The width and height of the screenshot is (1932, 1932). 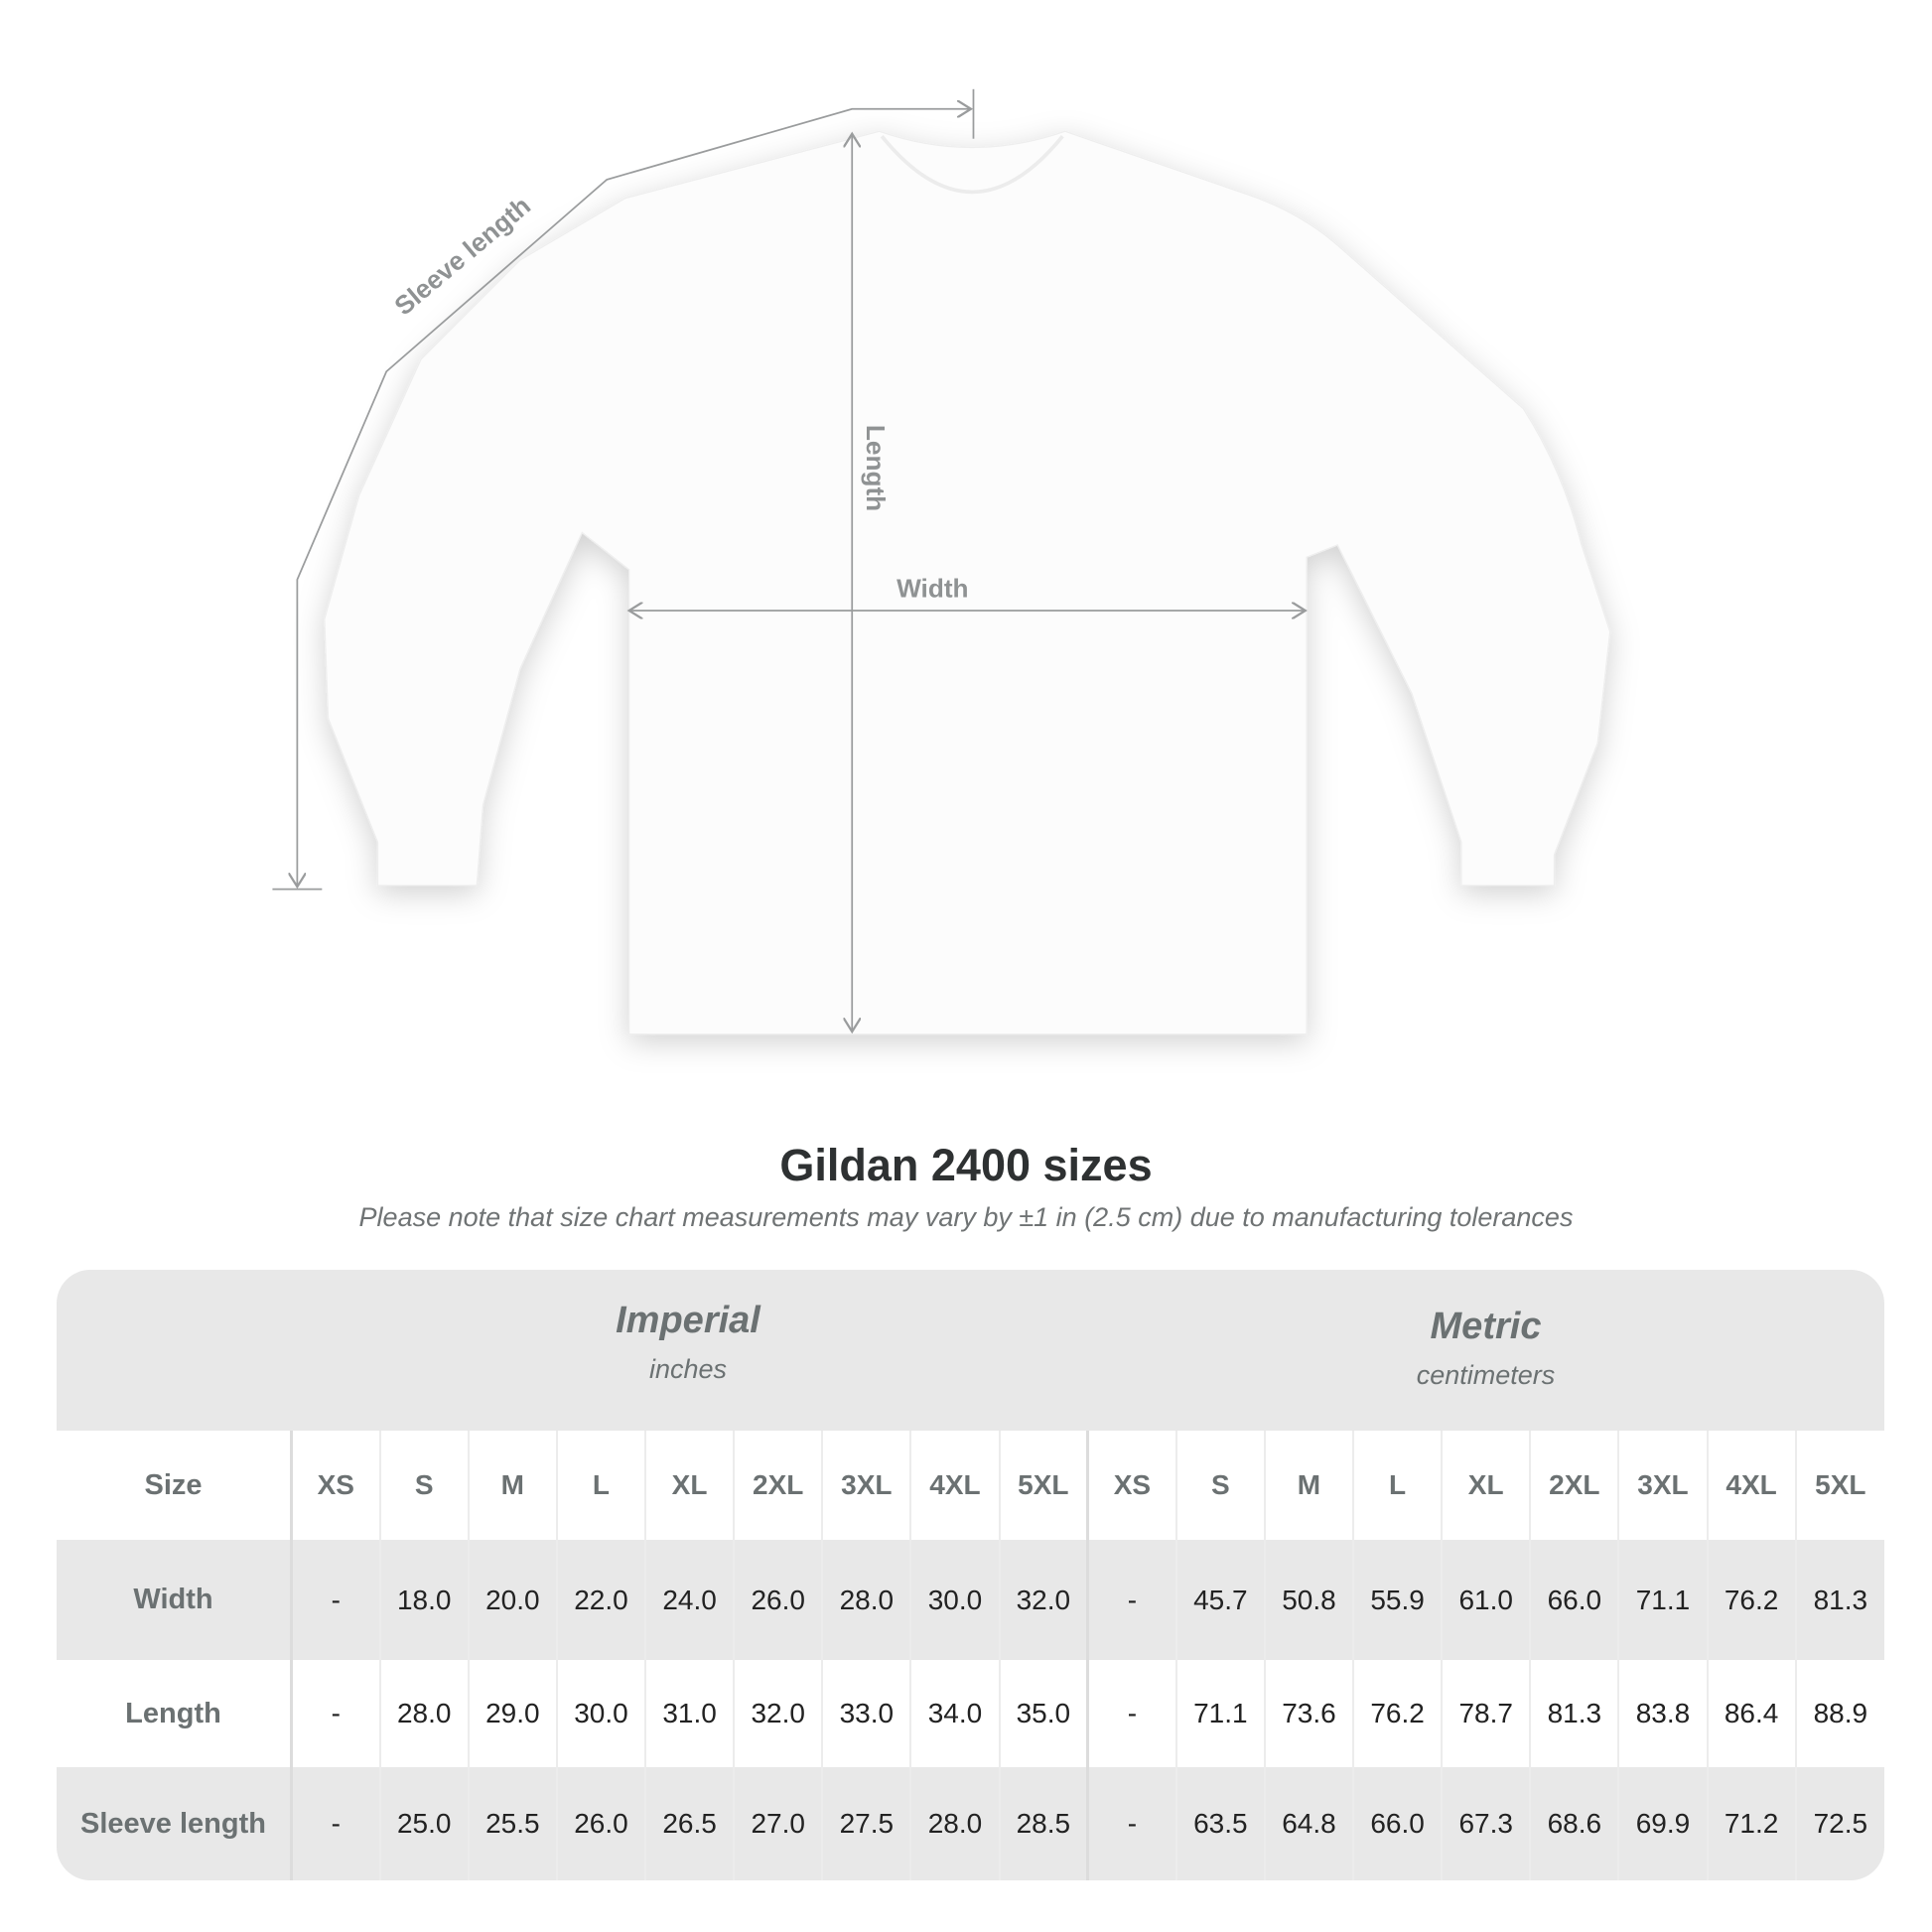 I want to click on imperial-value-cell: 33.0, so click(x=866, y=1714).